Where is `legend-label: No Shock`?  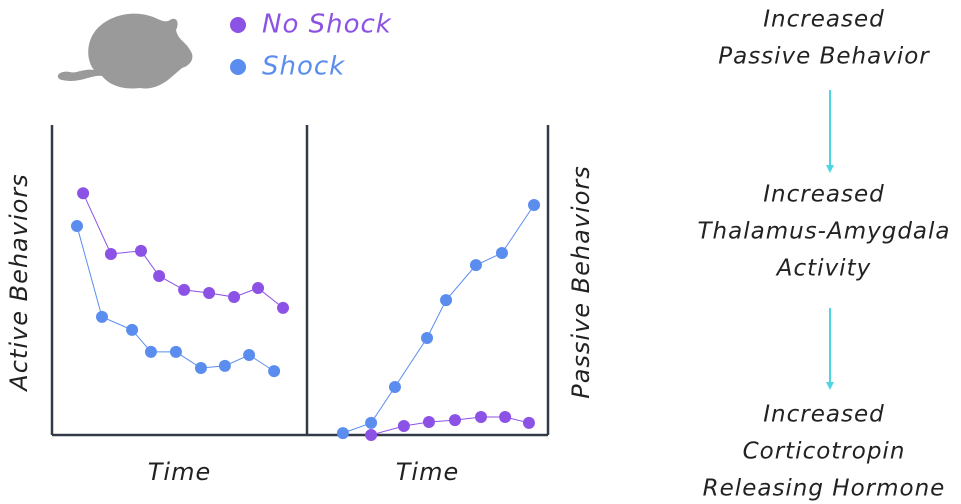 legend-label: No Shock is located at coordinates (327, 25).